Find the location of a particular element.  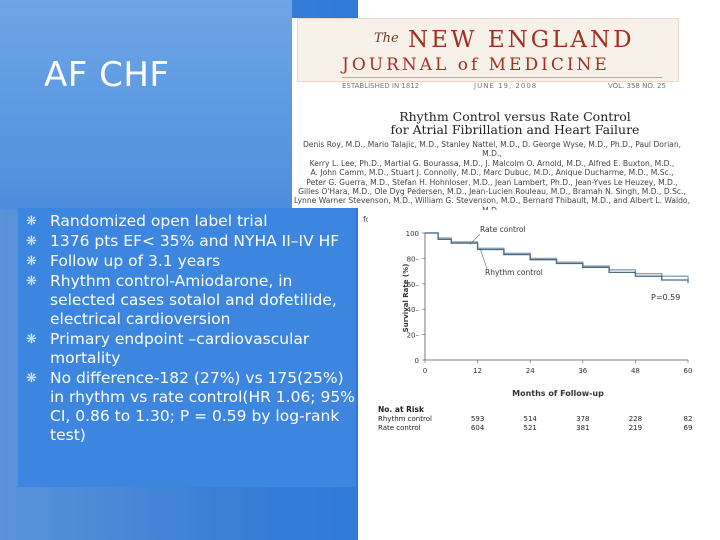

series-line-rate-control is located at coordinates (557, 256).